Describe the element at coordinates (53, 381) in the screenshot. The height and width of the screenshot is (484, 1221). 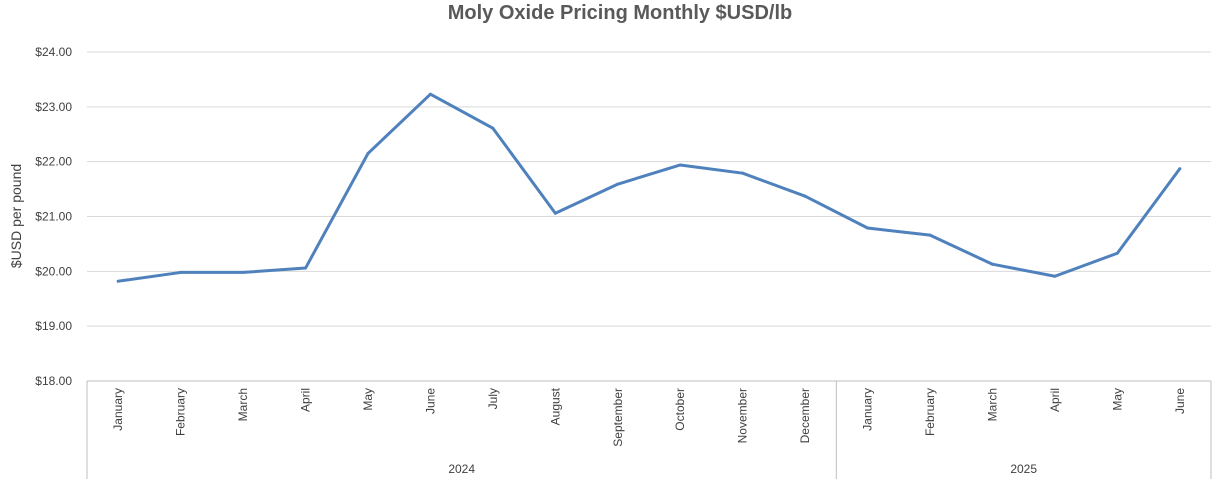
I see `y-tick-label: $18.00` at that location.